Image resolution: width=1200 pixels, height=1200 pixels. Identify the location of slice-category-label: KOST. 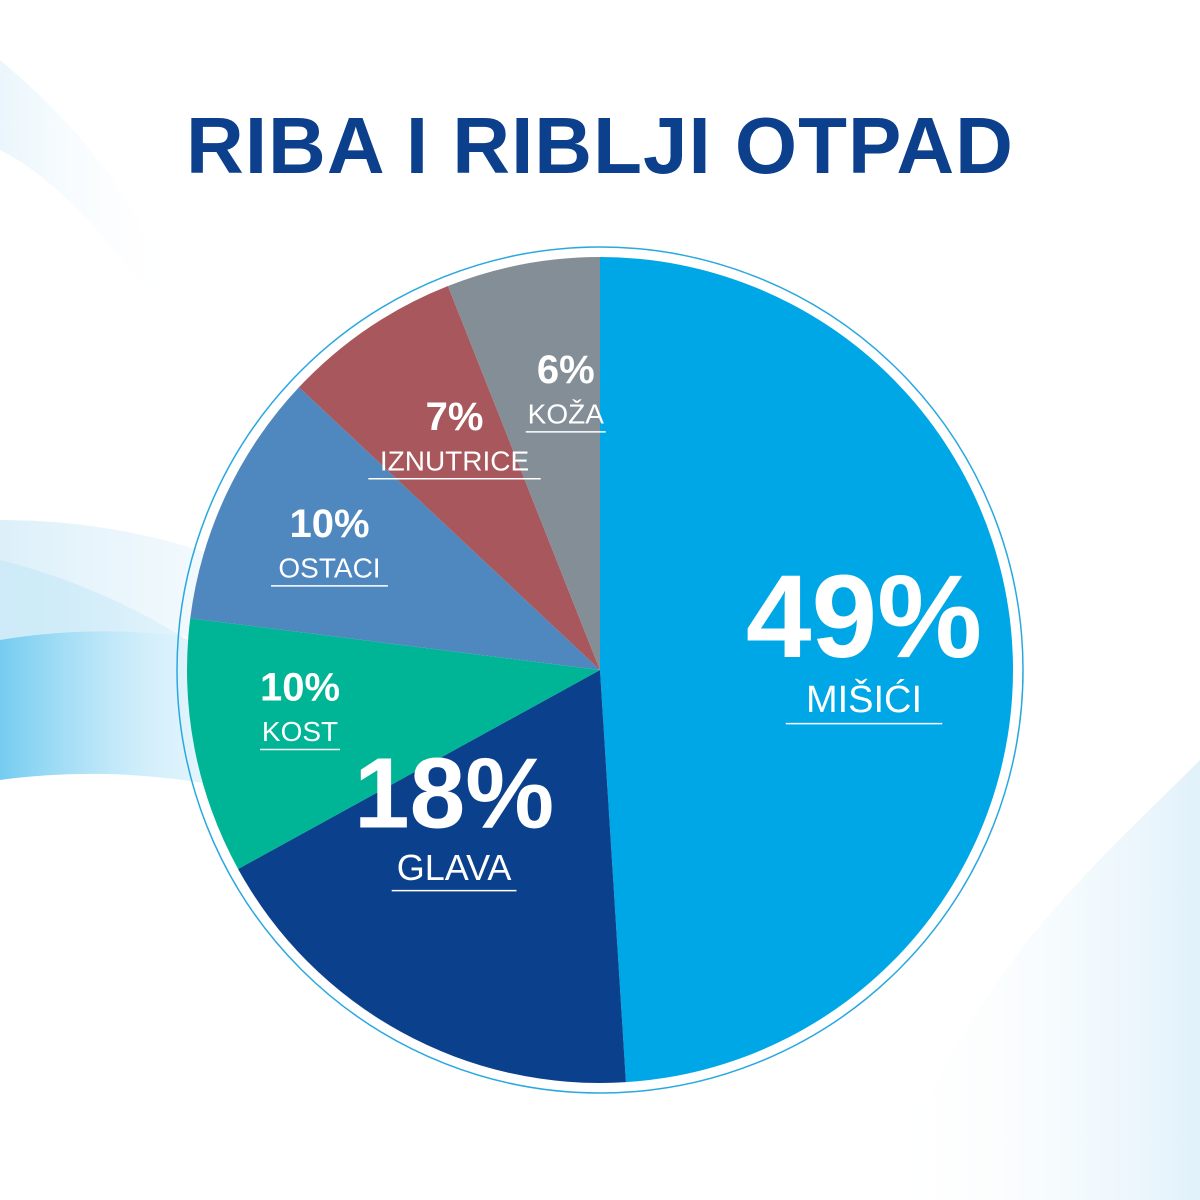
(300, 731).